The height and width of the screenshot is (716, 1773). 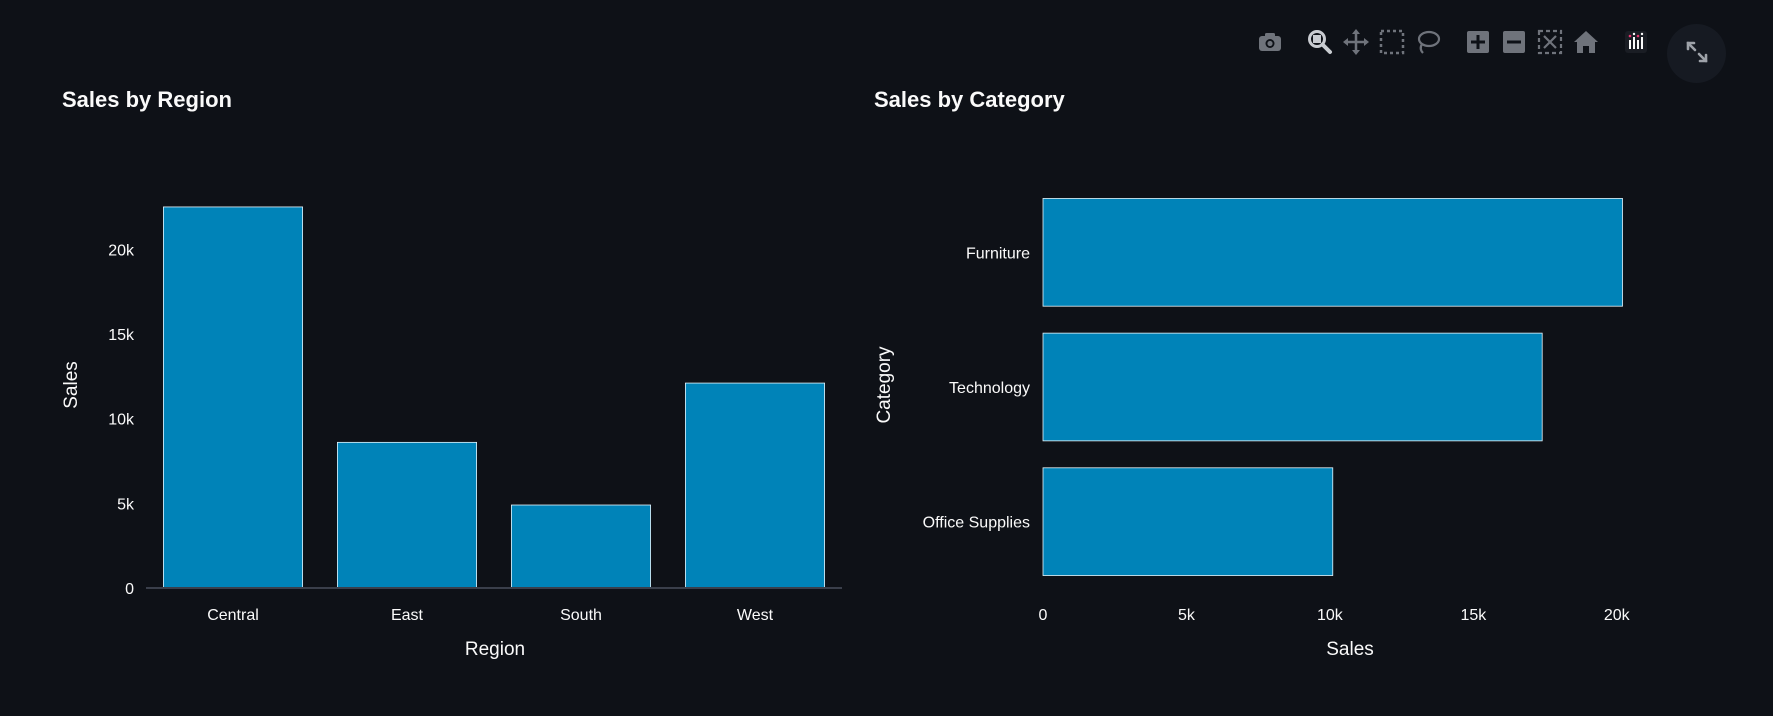 I want to click on category-x-tick-label: 0, so click(x=1043, y=615).